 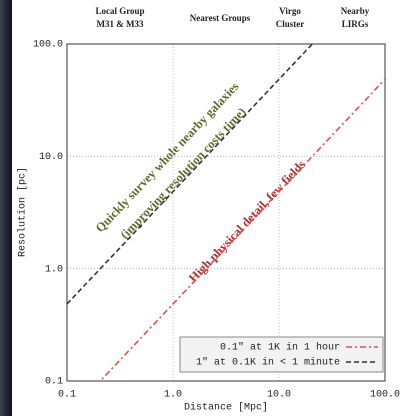 I want to click on y-tick-label: 0.1, so click(x=54, y=382).